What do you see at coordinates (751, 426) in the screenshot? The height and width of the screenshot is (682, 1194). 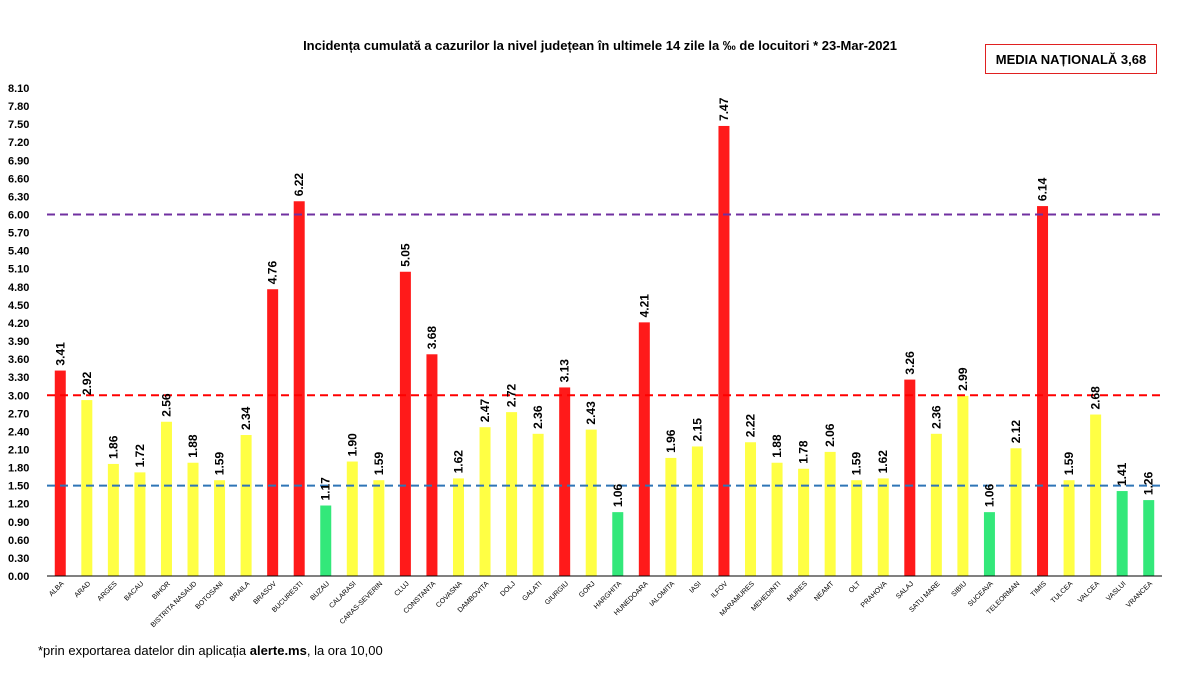 I see `value-label: 2.22` at bounding box center [751, 426].